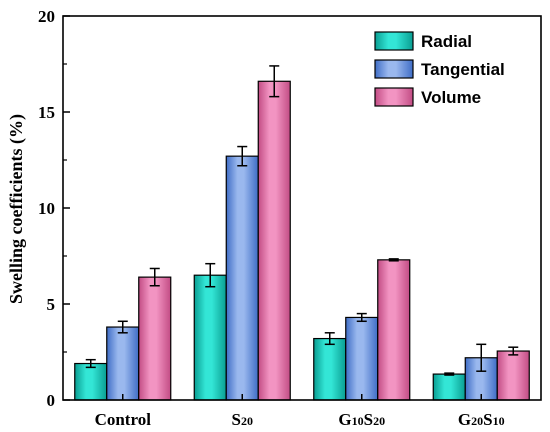 This screenshot has width=550, height=432. What do you see at coordinates (394, 41) in the screenshot?
I see `legend-swatch-radial` at bounding box center [394, 41].